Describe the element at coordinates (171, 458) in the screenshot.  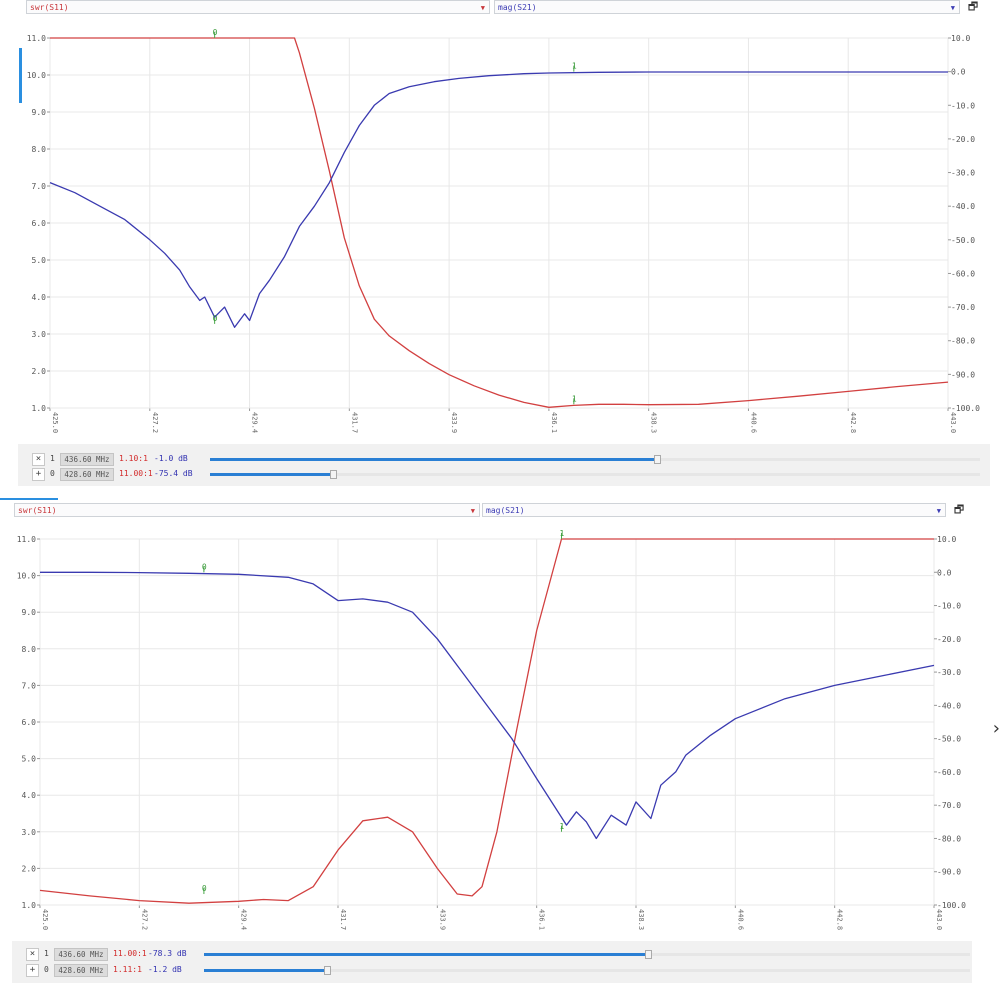
I see `marker-mag-value: -1.0 dB` at that location.